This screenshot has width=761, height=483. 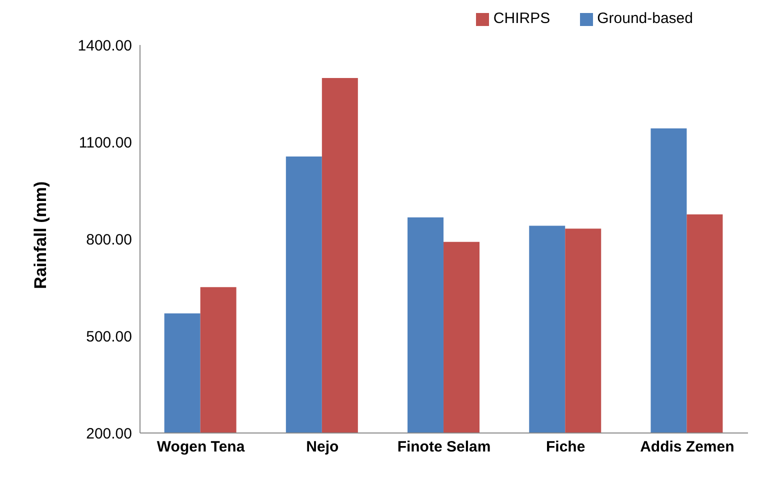 I want to click on x-tick-label: Nejo, so click(x=322, y=447).